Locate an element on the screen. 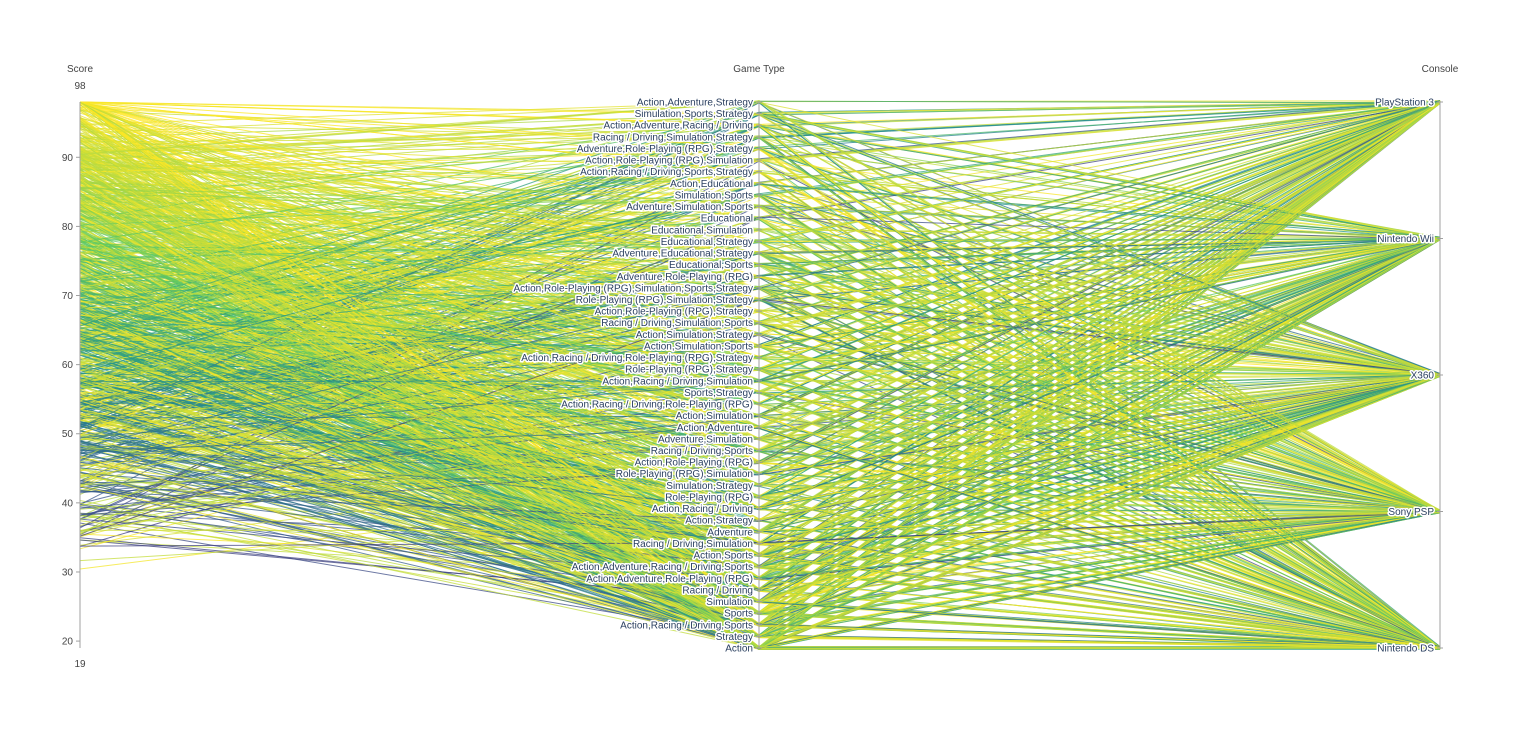  type-category-label: Action,Adventure,Racing / Driving,Sports is located at coordinates (662, 567).